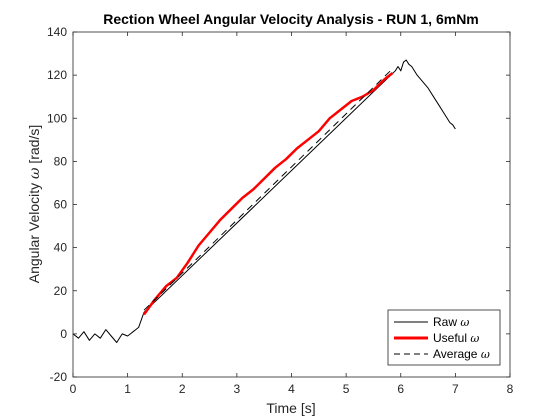 The image size is (560, 420). Describe the element at coordinates (346, 389) in the screenshot. I see `x-tick-label: 5` at that location.